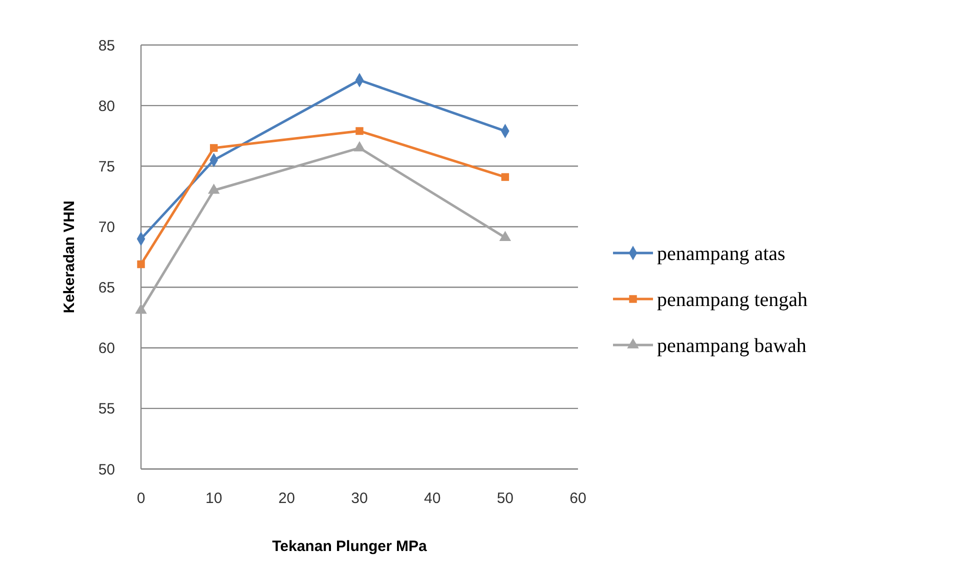 The height and width of the screenshot is (578, 957). What do you see at coordinates (732, 300) in the screenshot?
I see `legend-label: penampang tengah` at bounding box center [732, 300].